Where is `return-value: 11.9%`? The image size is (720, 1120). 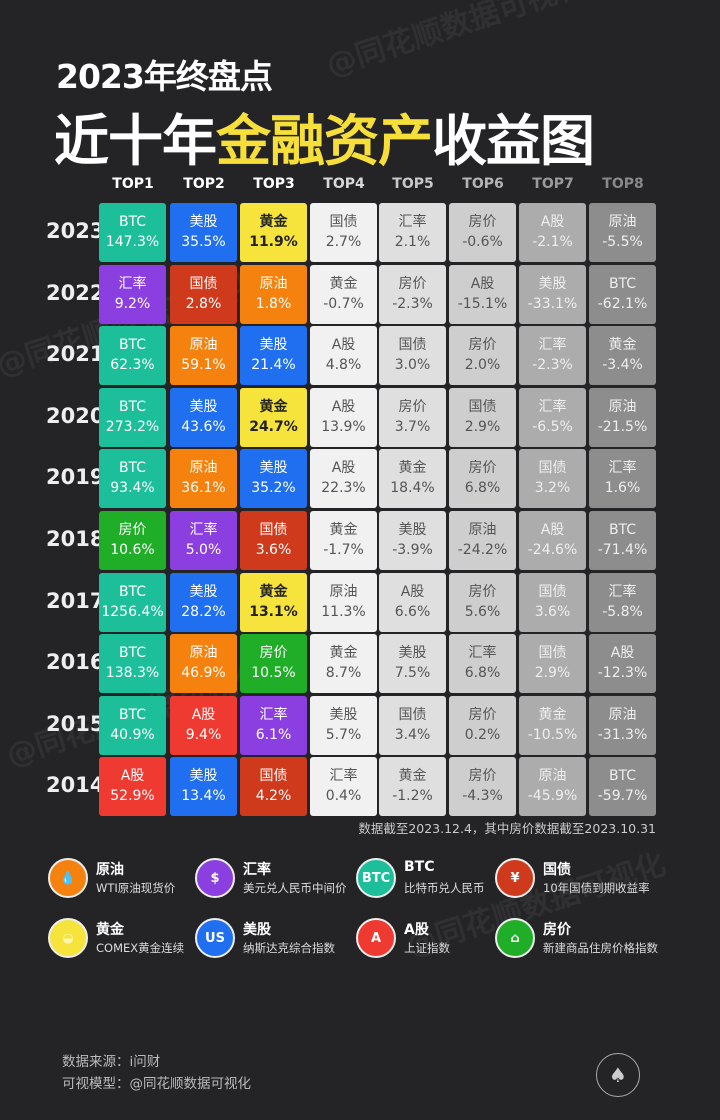
return-value: 11.9% is located at coordinates (273, 242).